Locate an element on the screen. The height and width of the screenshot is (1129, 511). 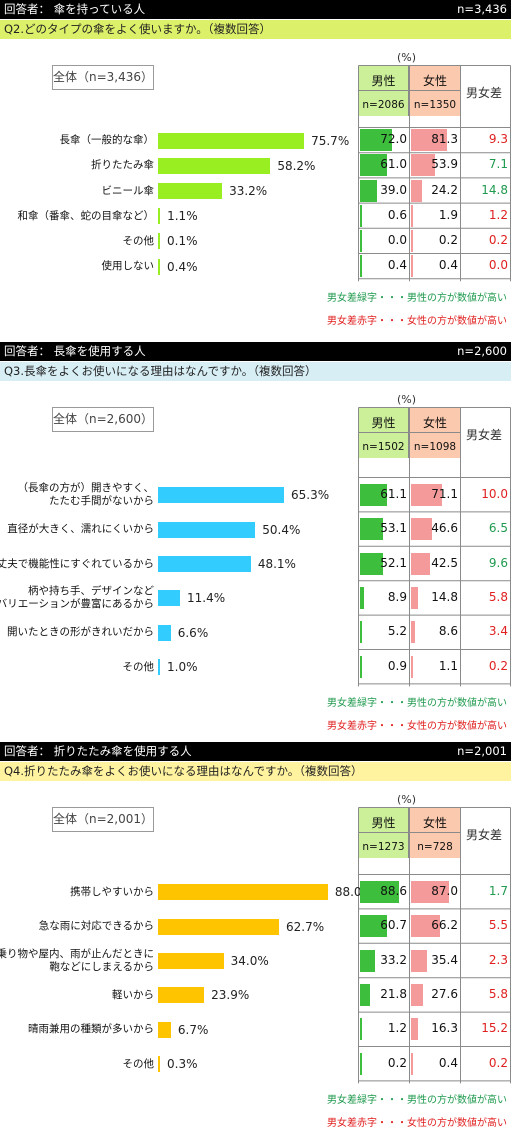
female-value: 0.2 is located at coordinates (448, 239).